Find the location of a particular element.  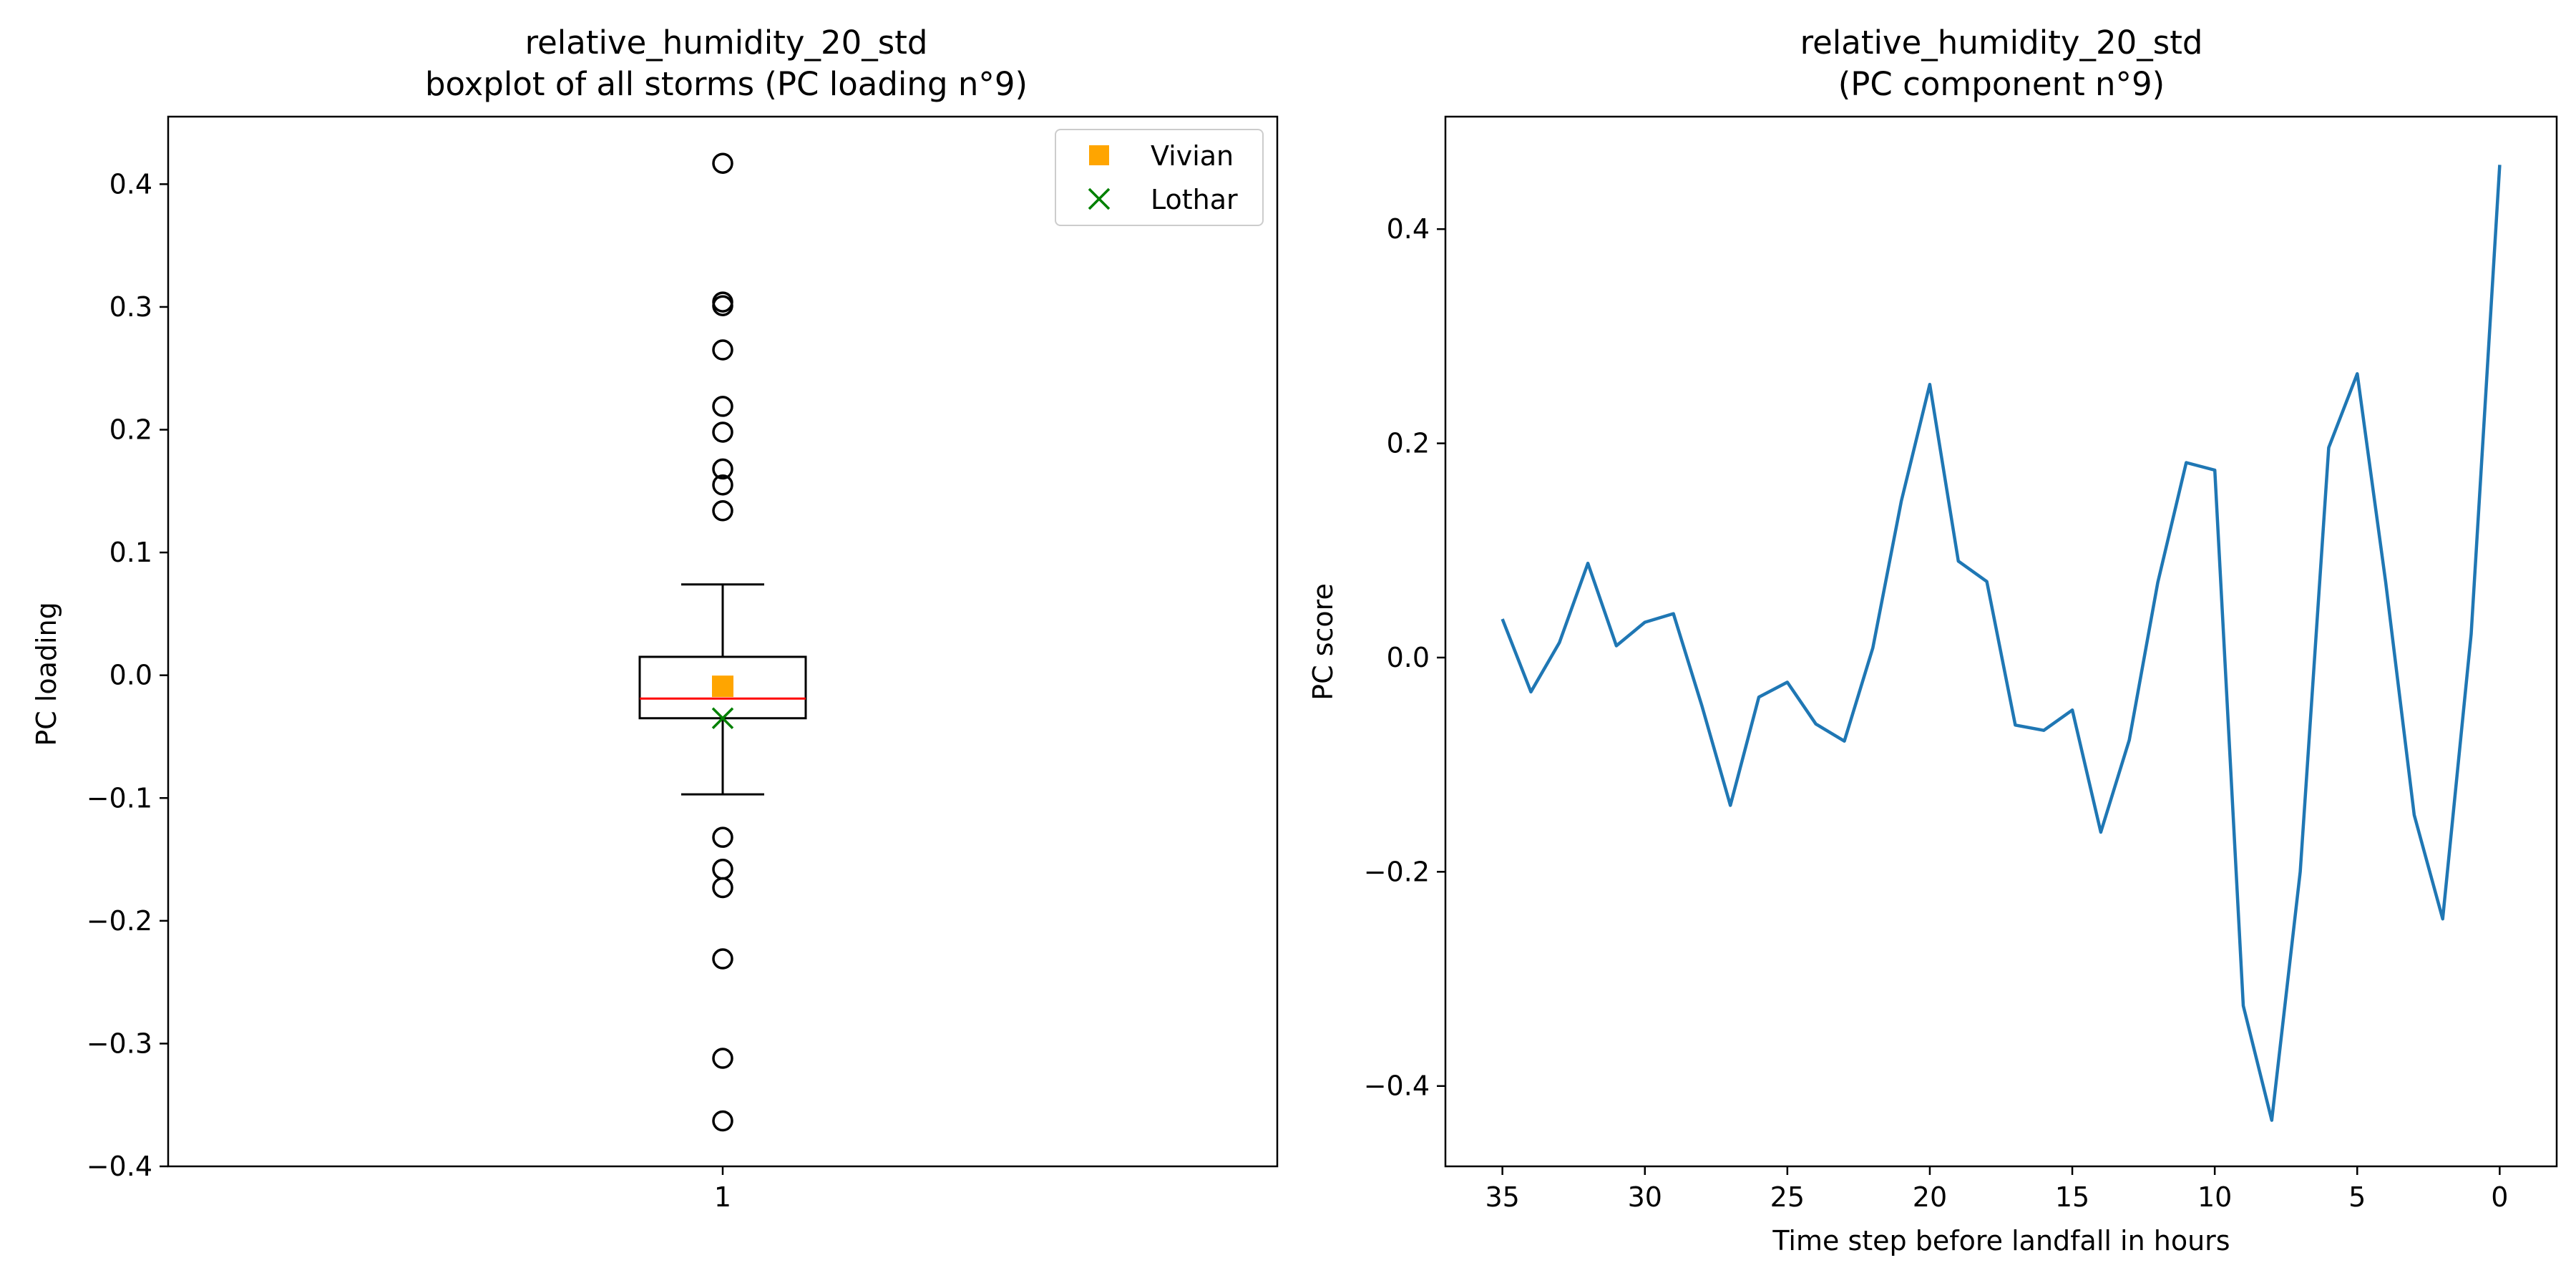

line-title-line-1: relative_humidity_20_std is located at coordinates (2001, 43).